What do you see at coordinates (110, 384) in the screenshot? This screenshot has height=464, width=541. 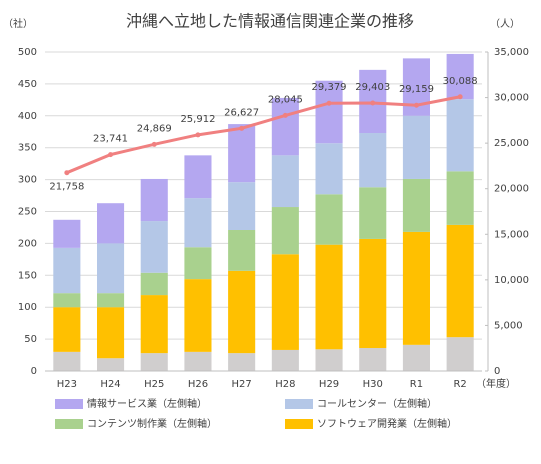 I see `x-tick-label: H24` at bounding box center [110, 384].